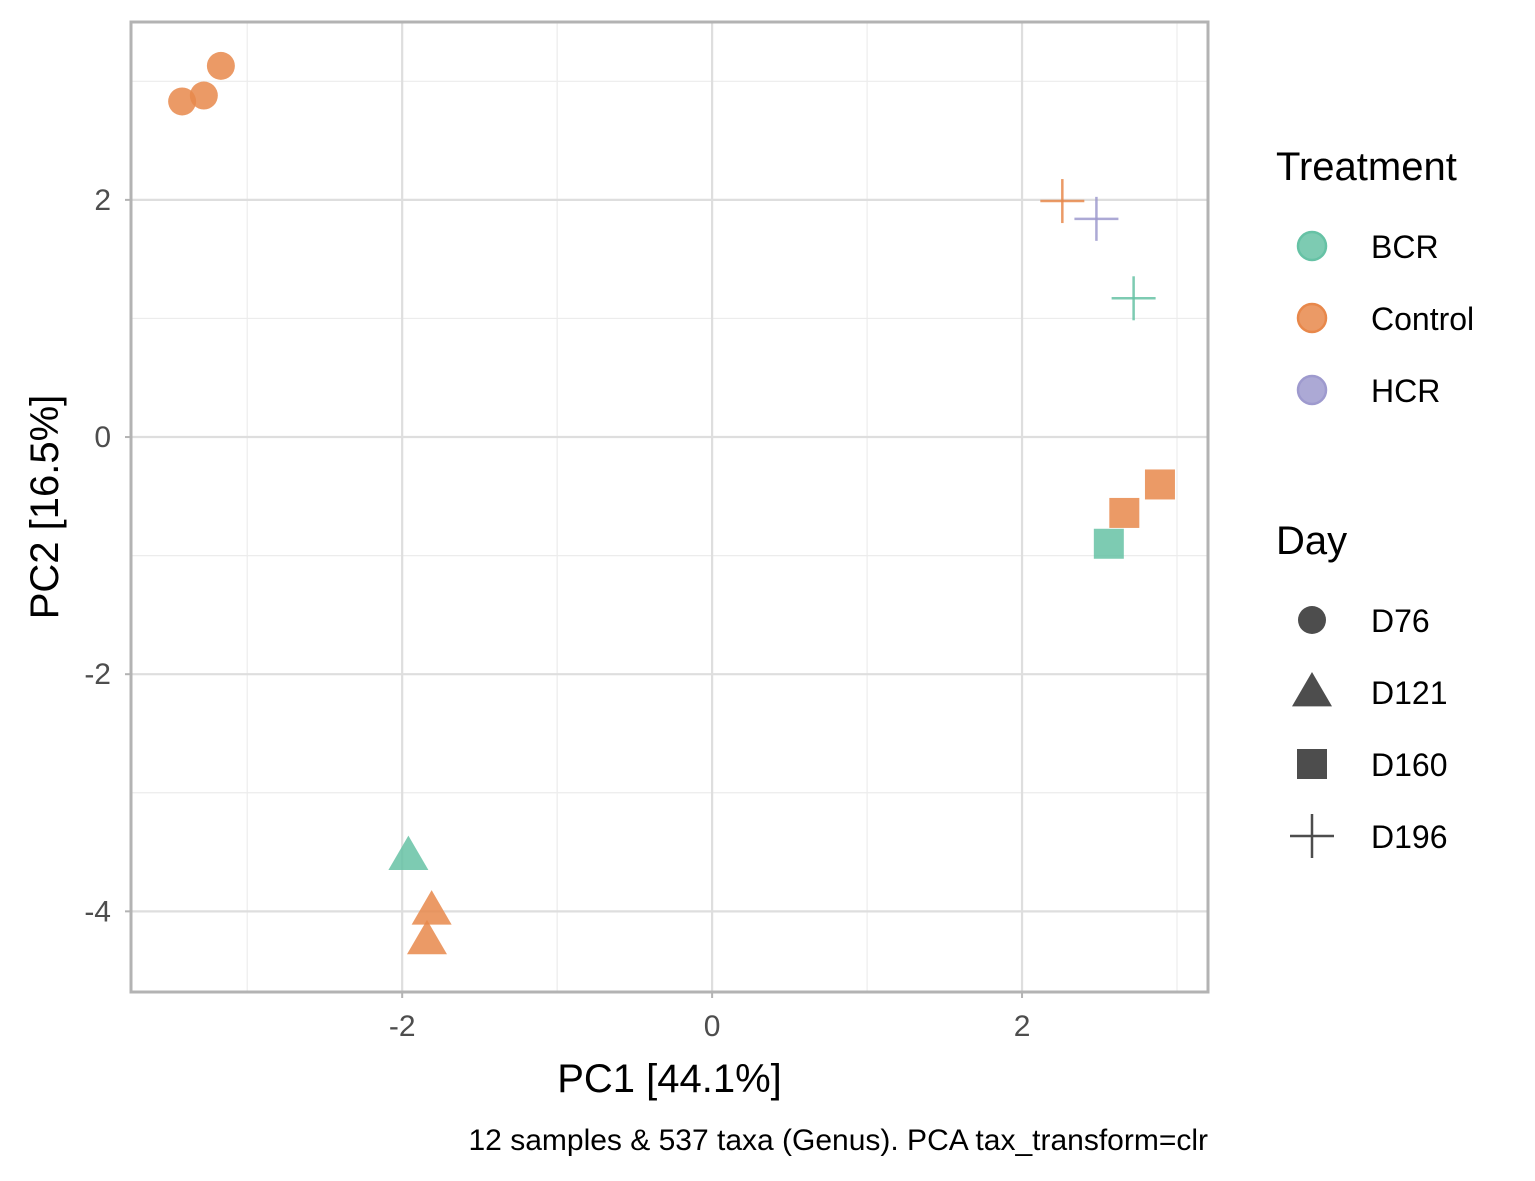  I want to click on legend-key-d121, so click(1312, 689).